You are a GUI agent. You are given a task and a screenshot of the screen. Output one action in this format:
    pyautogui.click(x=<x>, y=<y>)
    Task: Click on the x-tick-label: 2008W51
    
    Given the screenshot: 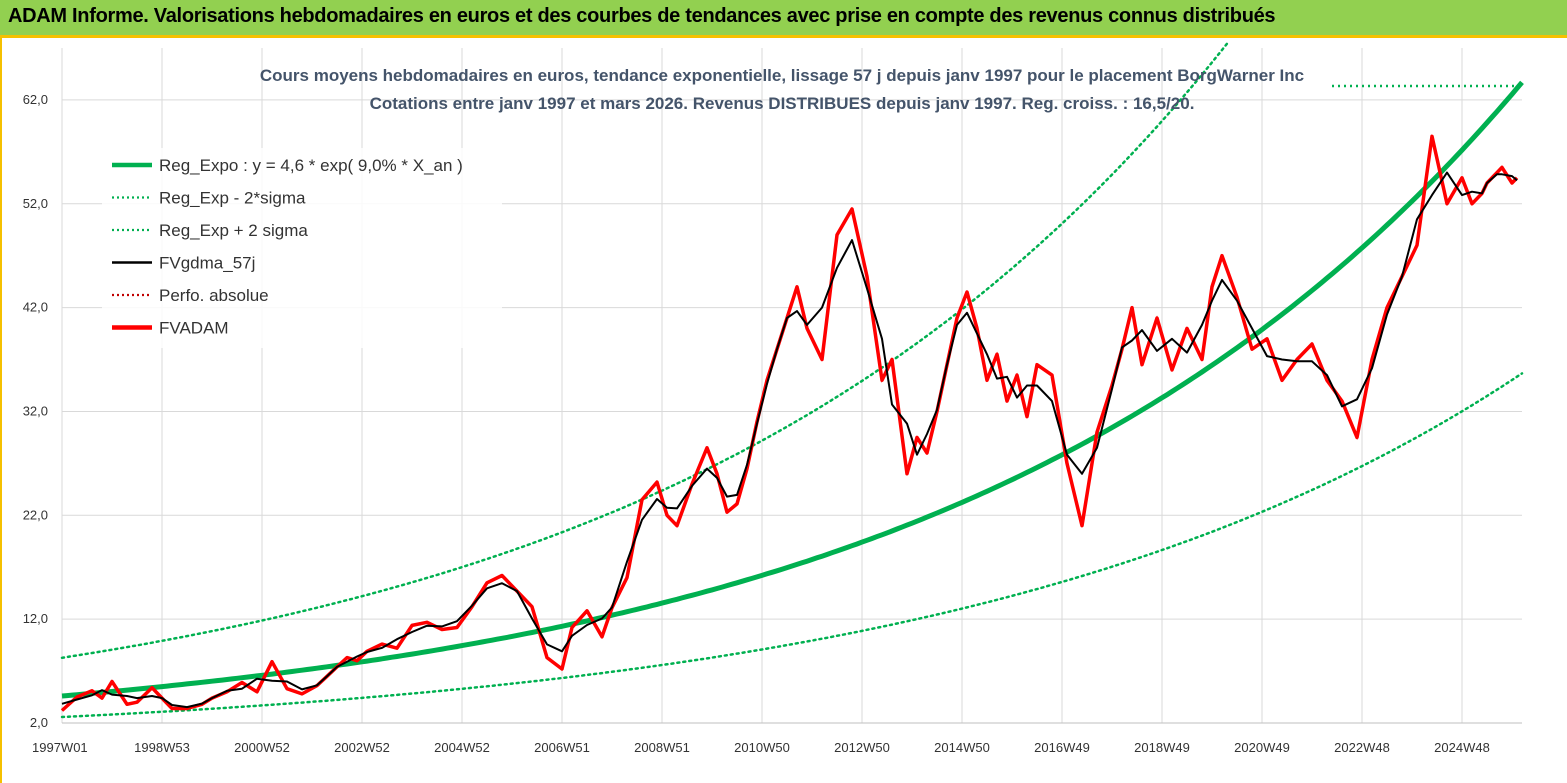 What is the action you would take?
    pyautogui.click(x=662, y=747)
    